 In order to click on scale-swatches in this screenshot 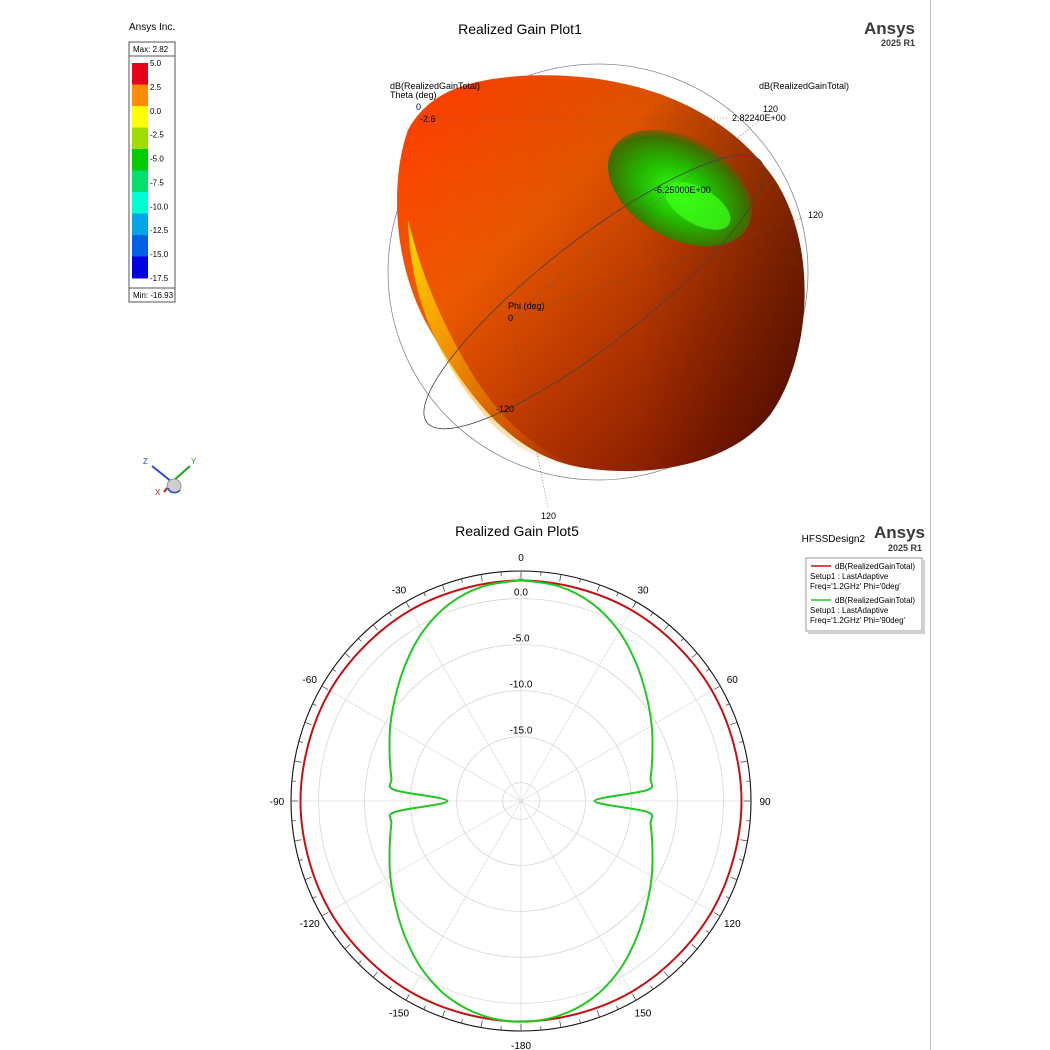, I will do `click(140, 171)`.